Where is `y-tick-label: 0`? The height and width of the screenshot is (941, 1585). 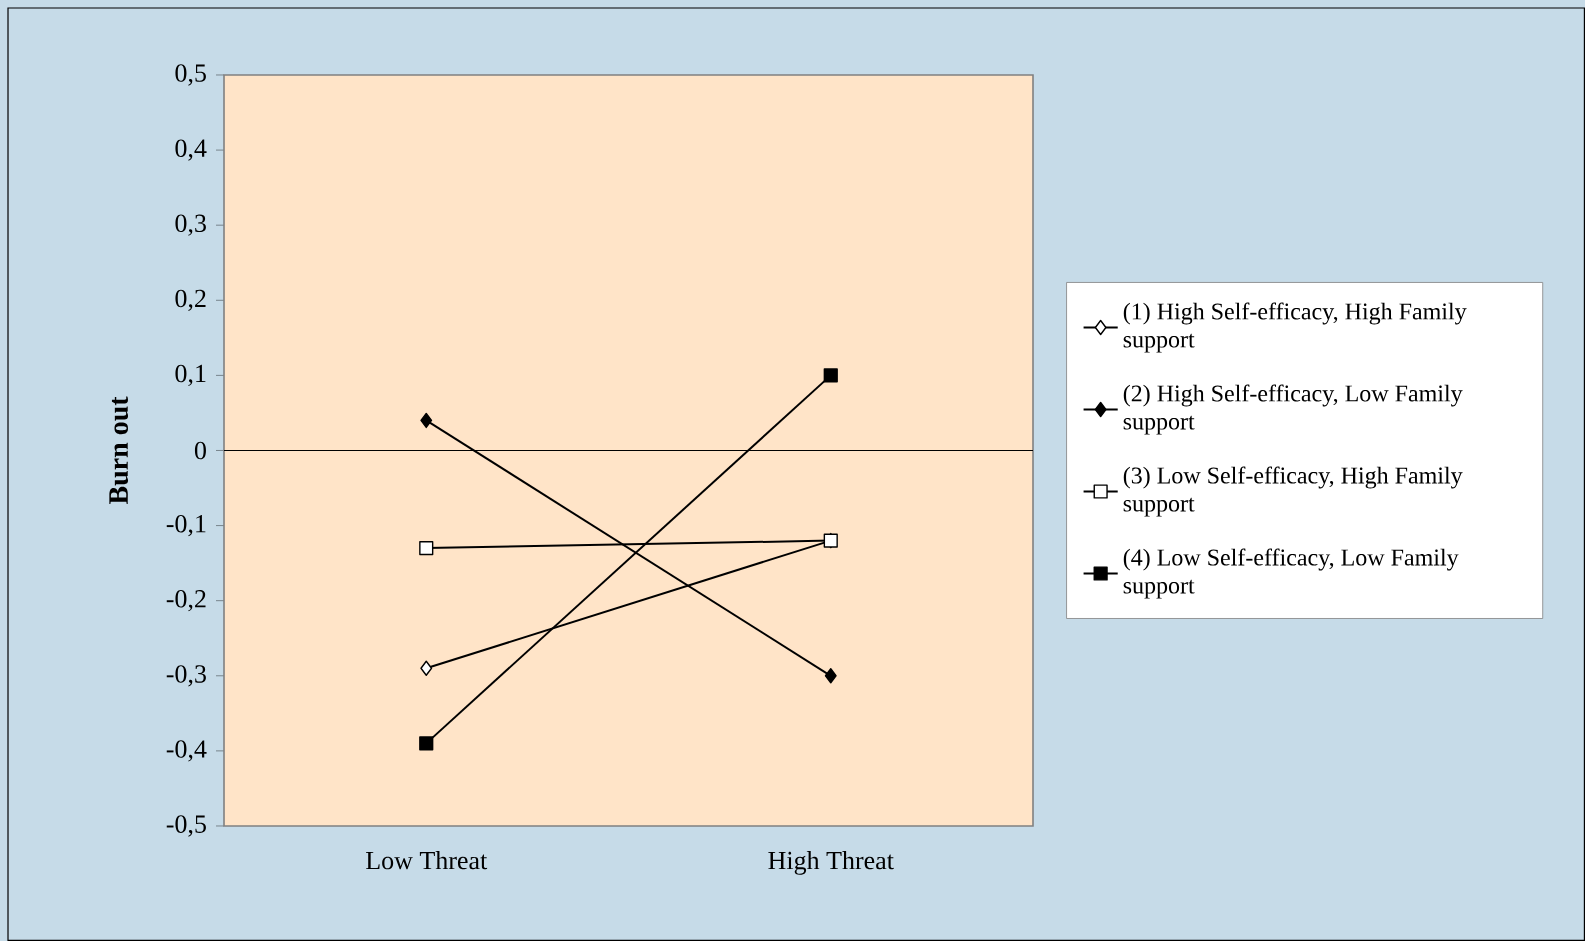
y-tick-label: 0 is located at coordinates (200, 450).